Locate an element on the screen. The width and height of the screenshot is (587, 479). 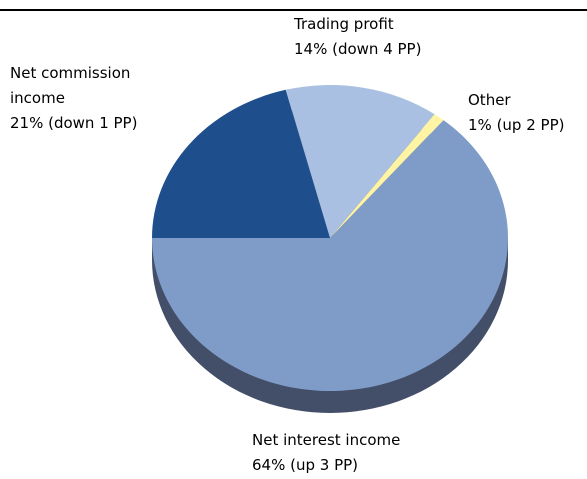
slice-label: Trading profit 14% (down 4 PP) is located at coordinates (357, 37).